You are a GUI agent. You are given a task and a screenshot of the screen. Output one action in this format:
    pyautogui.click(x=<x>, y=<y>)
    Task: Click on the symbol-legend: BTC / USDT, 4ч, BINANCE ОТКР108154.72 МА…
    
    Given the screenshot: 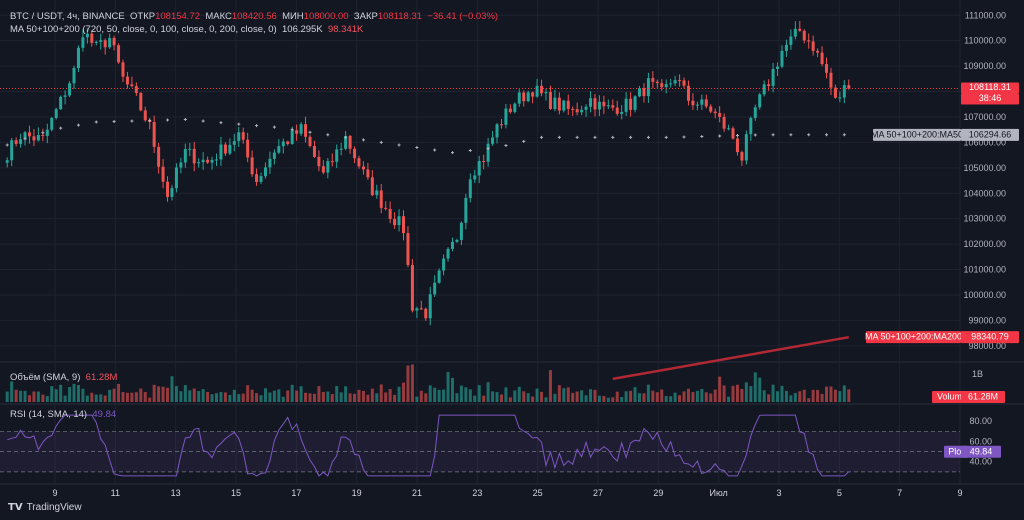 What is the action you would take?
    pyautogui.click(x=254, y=16)
    